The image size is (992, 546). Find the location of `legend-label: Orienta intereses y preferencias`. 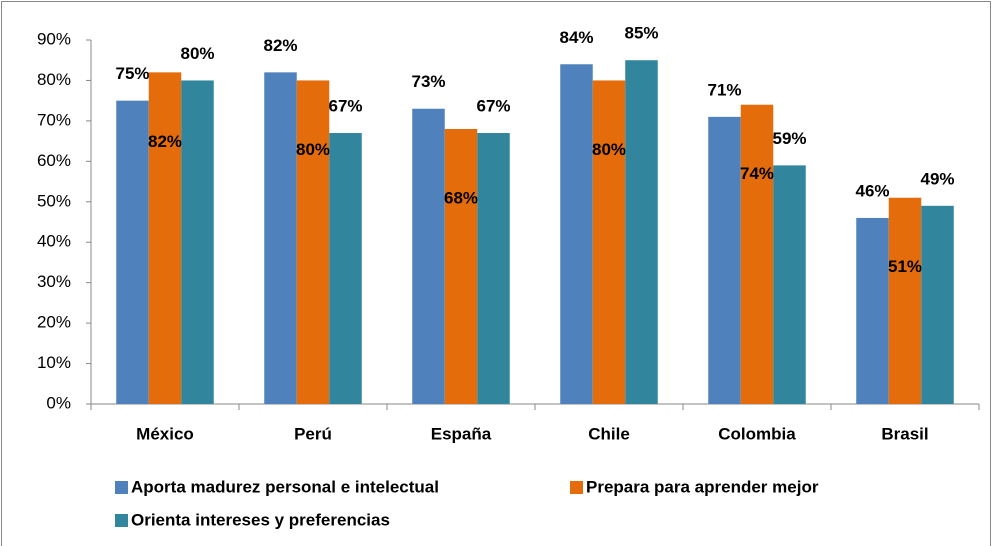

legend-label: Orienta intereses y preferencias is located at coordinates (260, 519).